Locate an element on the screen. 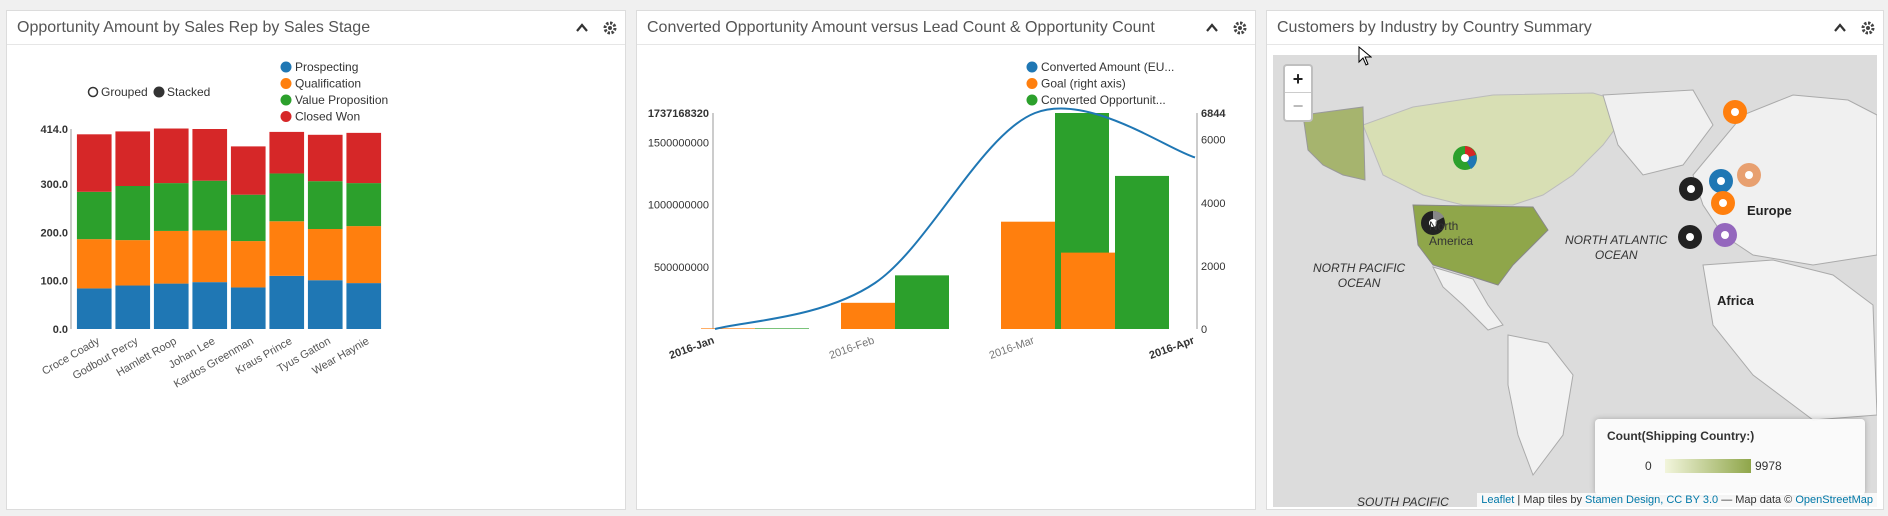  legend-label: Value Proposition is located at coordinates (341, 100).